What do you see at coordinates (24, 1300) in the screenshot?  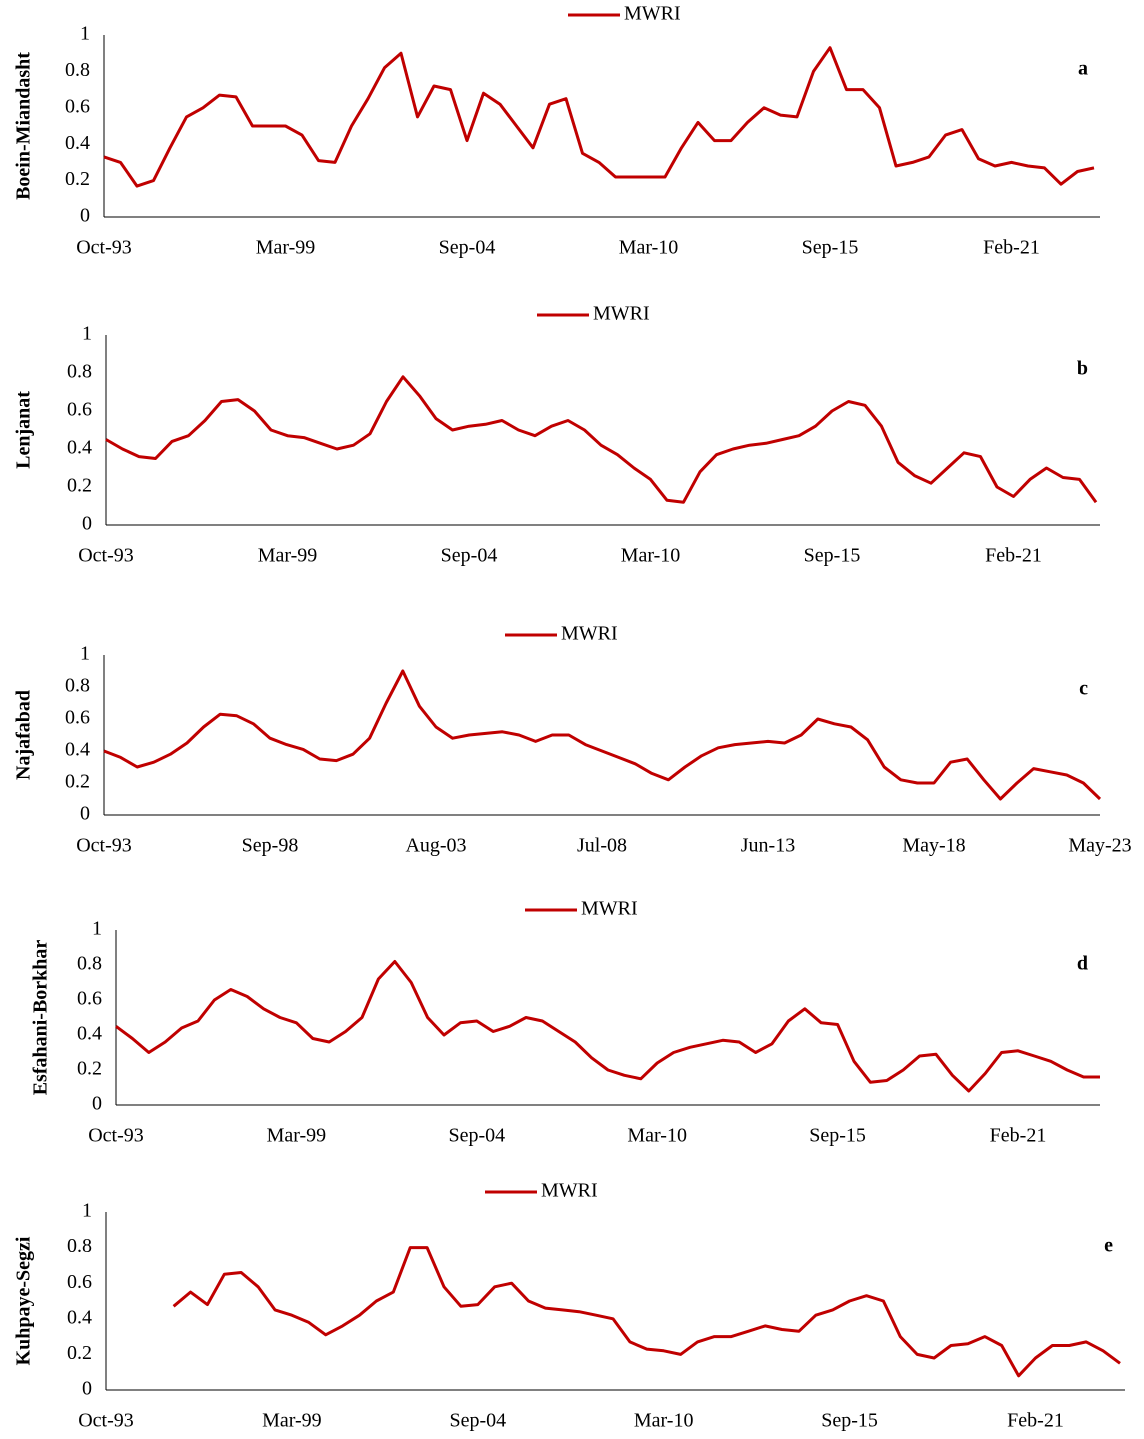 I see `y-axis-label: Kuhpaye-Segzi` at bounding box center [24, 1300].